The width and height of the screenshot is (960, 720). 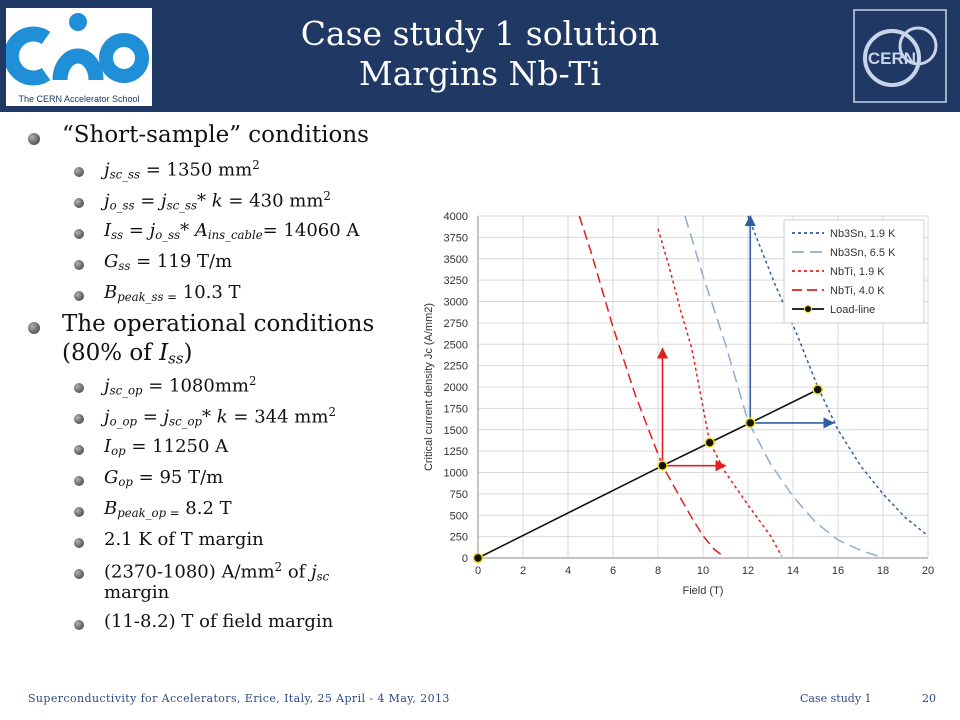 I want to click on cas-logo-a, so click(x=78, y=64).